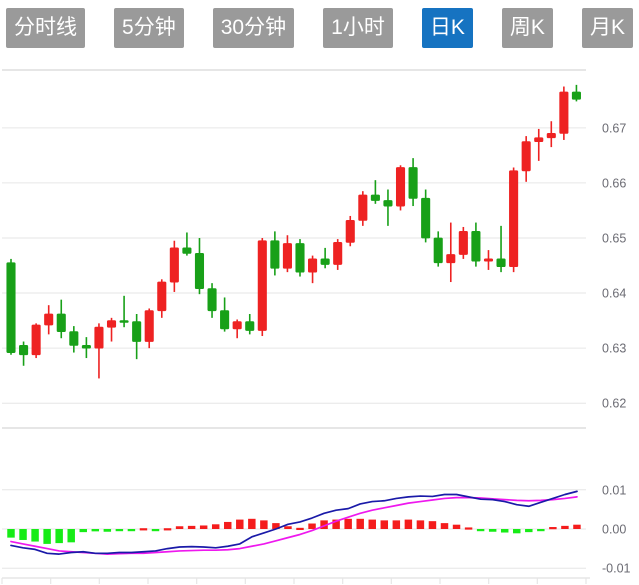 Image resolution: width=639 pixels, height=585 pixels. Describe the element at coordinates (149, 27) in the screenshot. I see `tab-5min: 5分钟` at that location.